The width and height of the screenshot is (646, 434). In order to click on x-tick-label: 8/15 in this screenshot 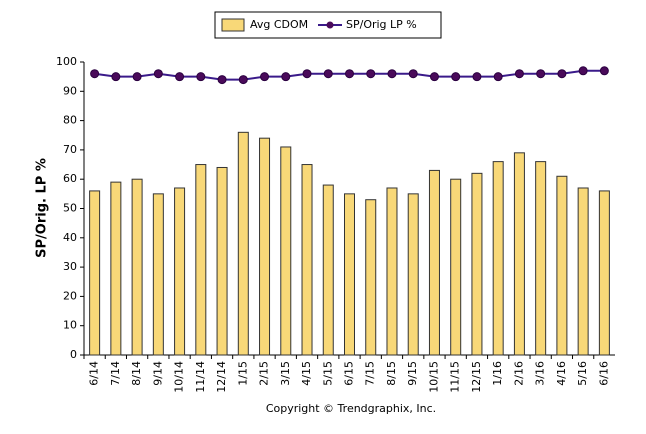, I will do `click(391, 373)`.